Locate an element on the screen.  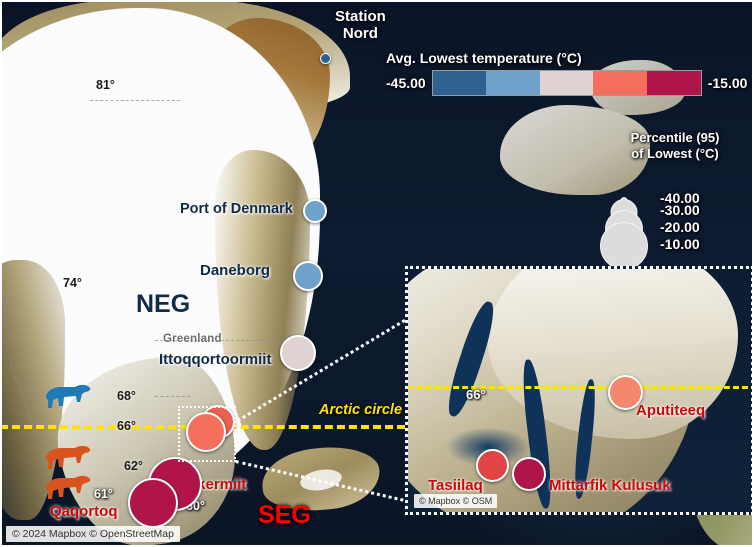
map-attribution: © 2024 Mapbox © OpenStreetMap is located at coordinates (93, 534).